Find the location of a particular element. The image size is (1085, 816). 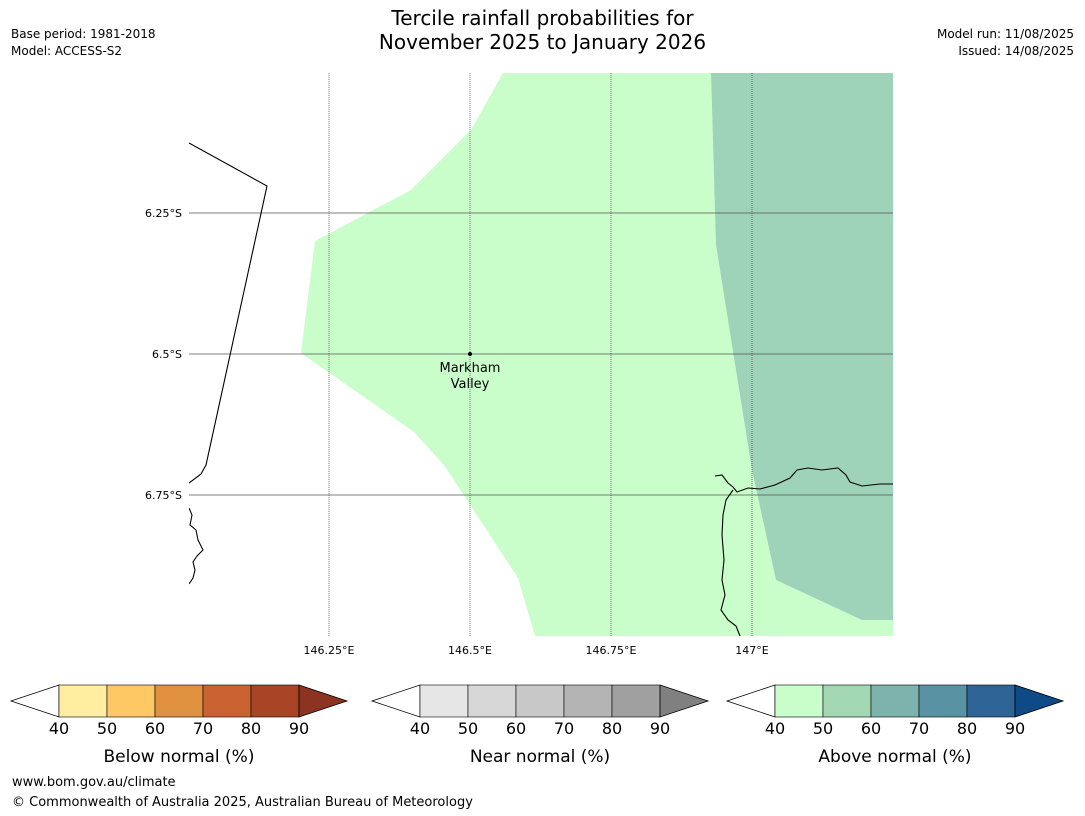

meta-right: Model run: 11/08/2025 Issued: 14/08/2025 is located at coordinates (1005, 43).